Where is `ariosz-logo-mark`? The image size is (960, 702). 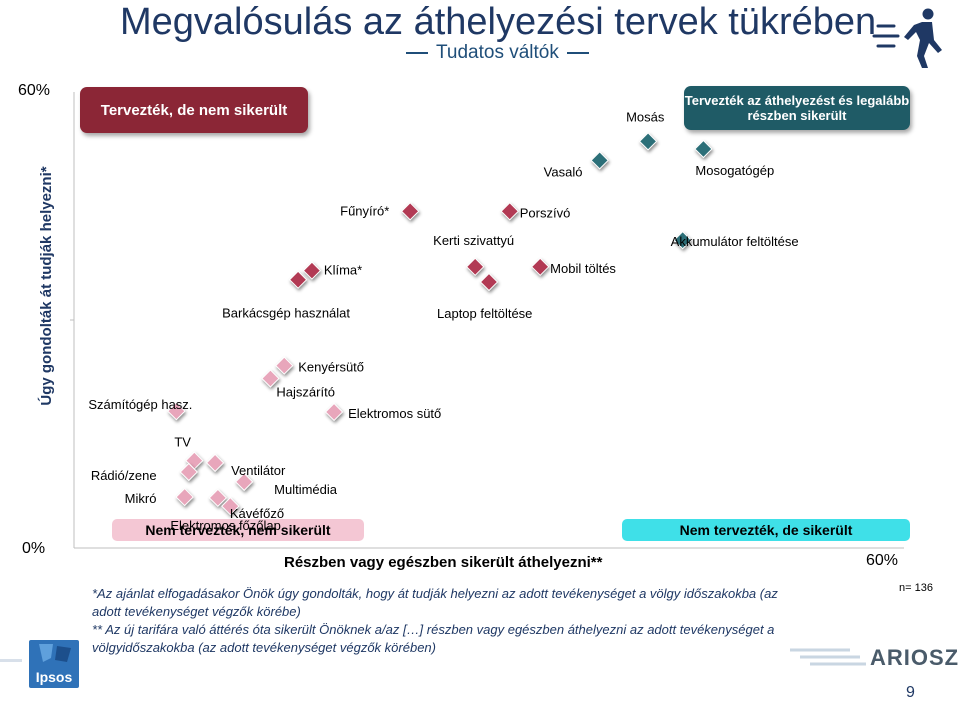
ariosz-logo-mark is located at coordinates (828, 657).